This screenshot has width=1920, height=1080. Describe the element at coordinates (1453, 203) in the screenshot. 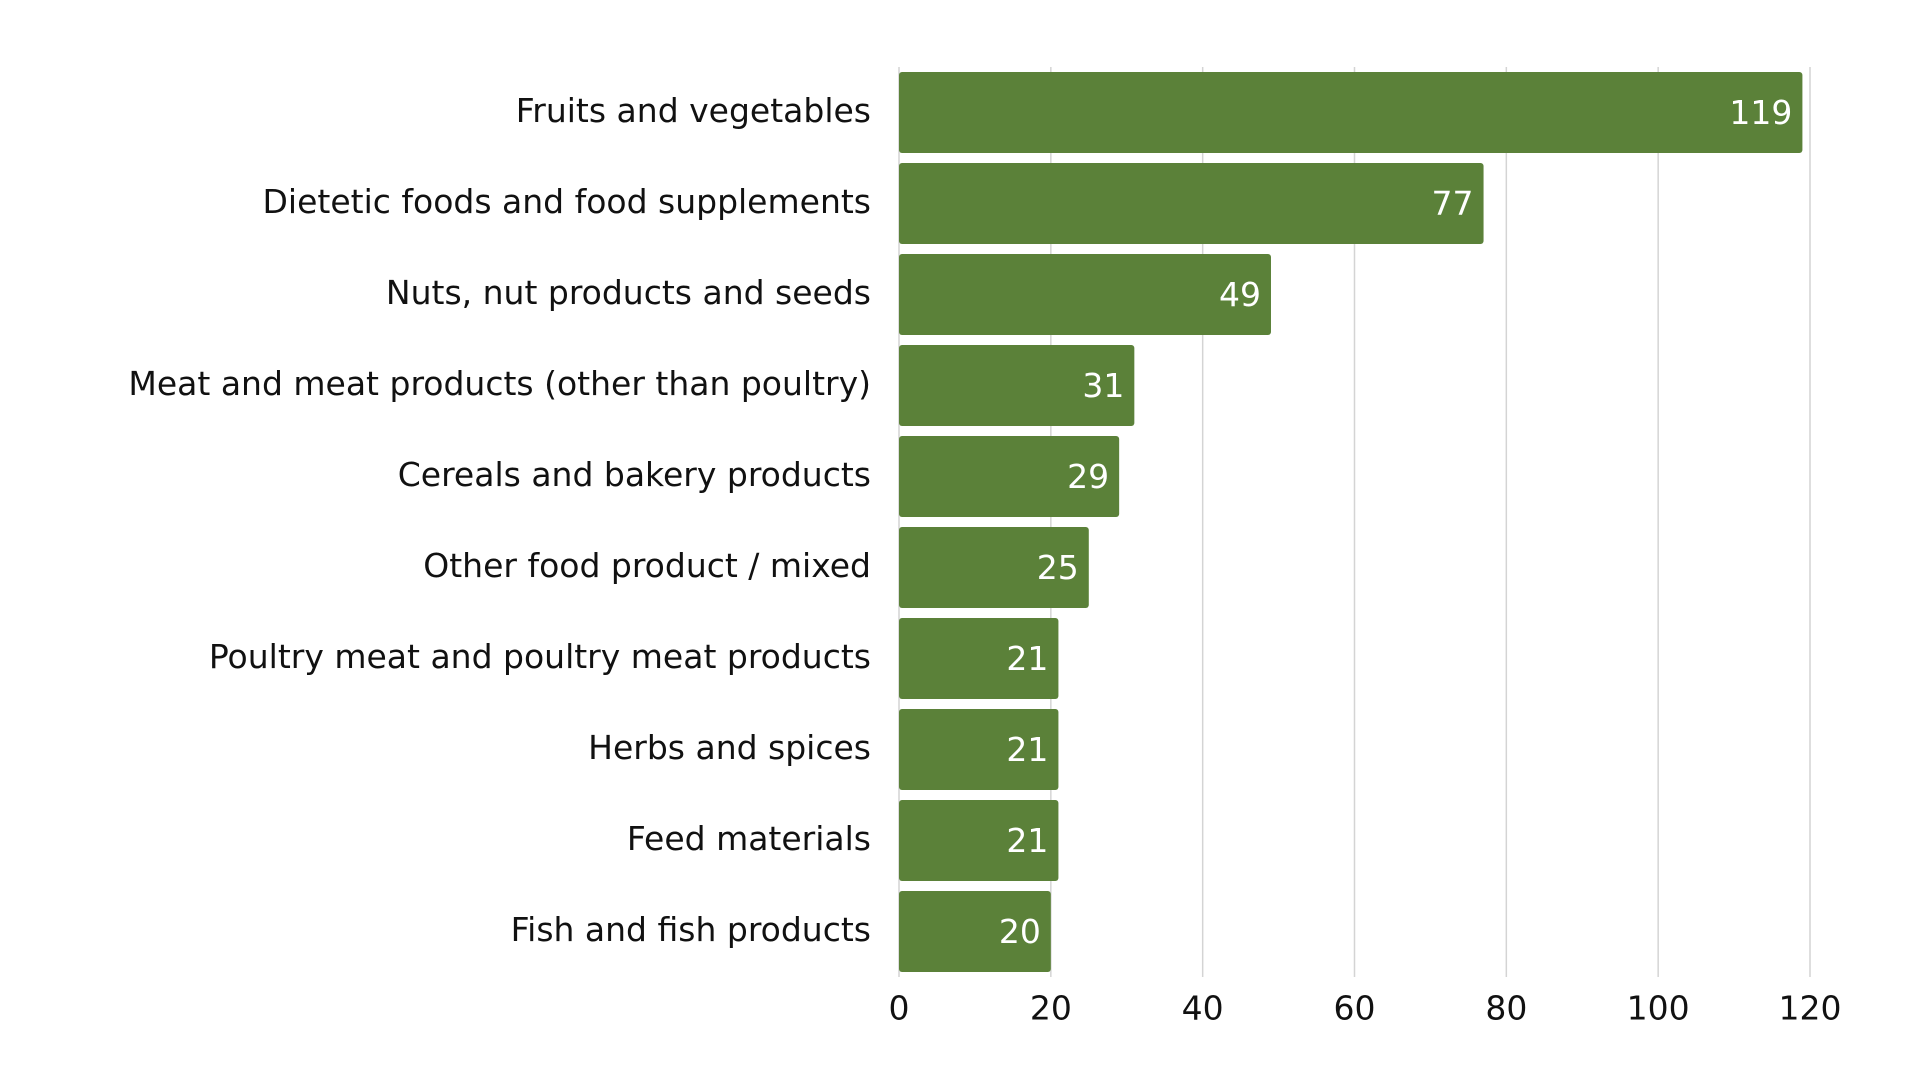

I see `data-label: 77` at that location.